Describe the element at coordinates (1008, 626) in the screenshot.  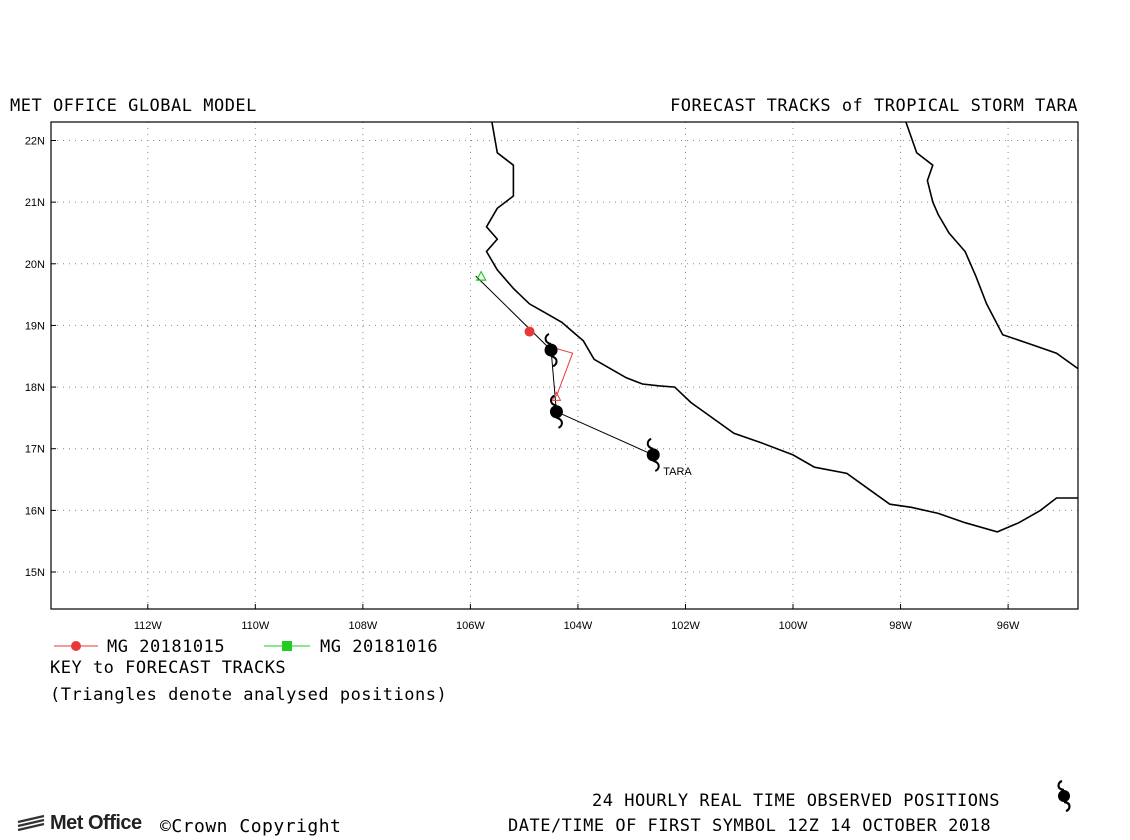
I see `lon-tick-label: 96W` at that location.